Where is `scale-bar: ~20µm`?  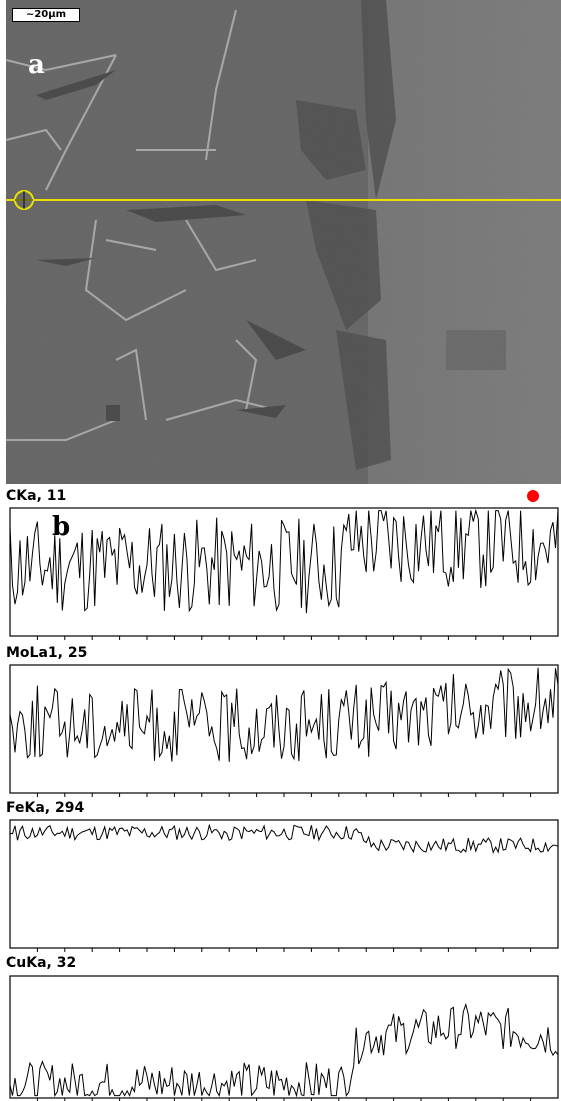 scale-bar: ~20µm is located at coordinates (46, 15).